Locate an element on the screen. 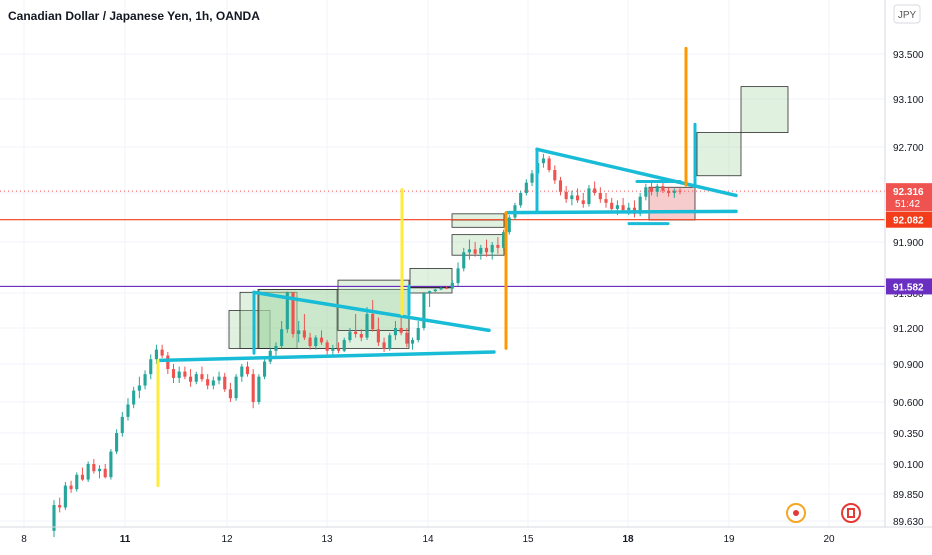 The image size is (932, 555). level-price-tag is located at coordinates (909, 286).